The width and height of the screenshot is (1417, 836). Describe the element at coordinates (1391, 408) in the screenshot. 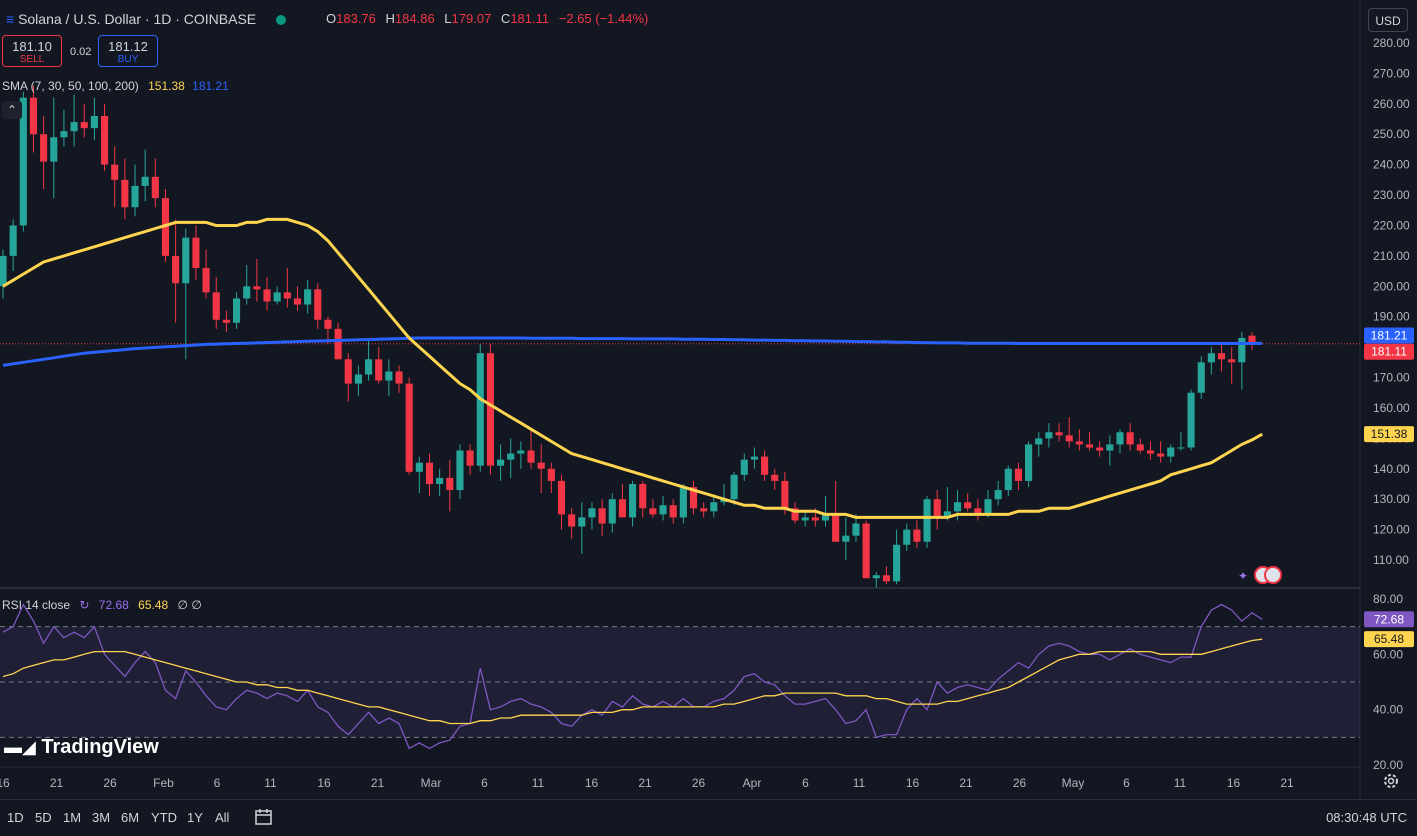

I see `price-tick-label: 160.00` at that location.